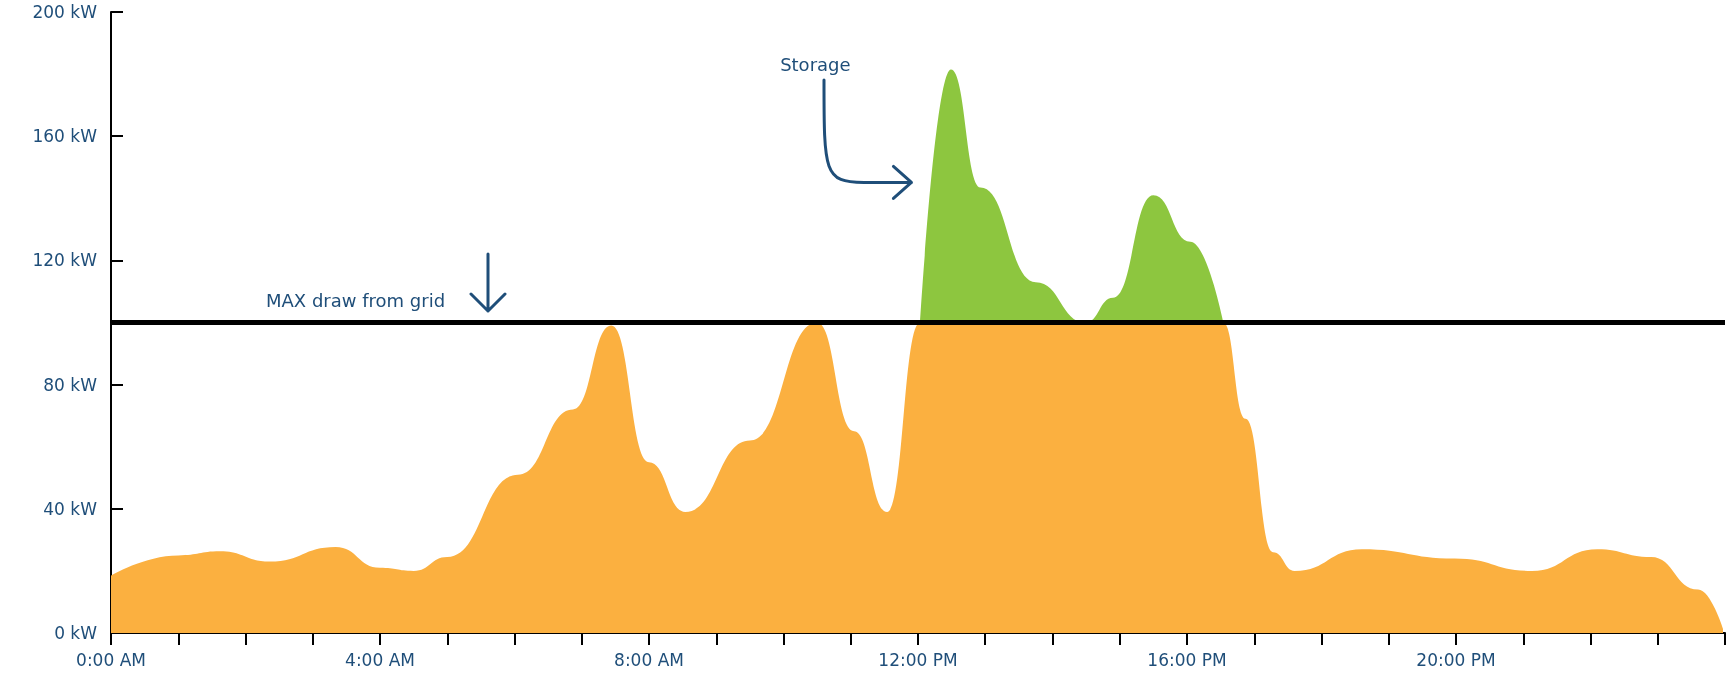 Image resolution: width=1728 pixels, height=690 pixels. Describe the element at coordinates (815, 64) in the screenshot. I see `annotation: Storage` at that location.